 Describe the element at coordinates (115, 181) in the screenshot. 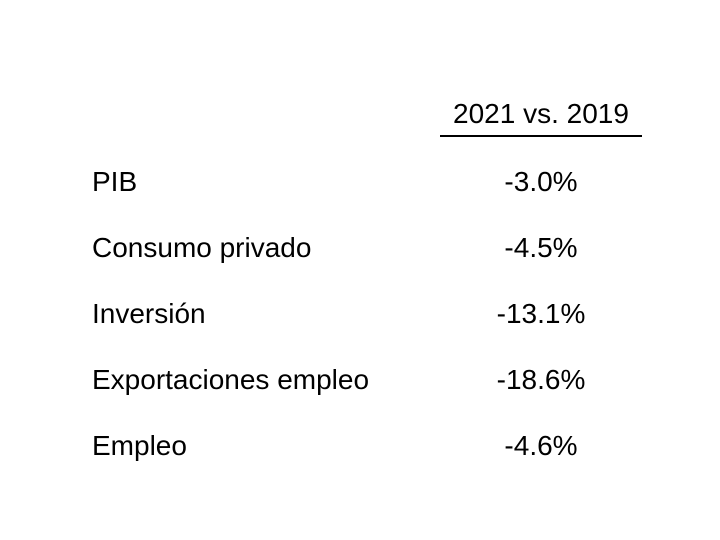

I see `row-label: PIB` at that location.